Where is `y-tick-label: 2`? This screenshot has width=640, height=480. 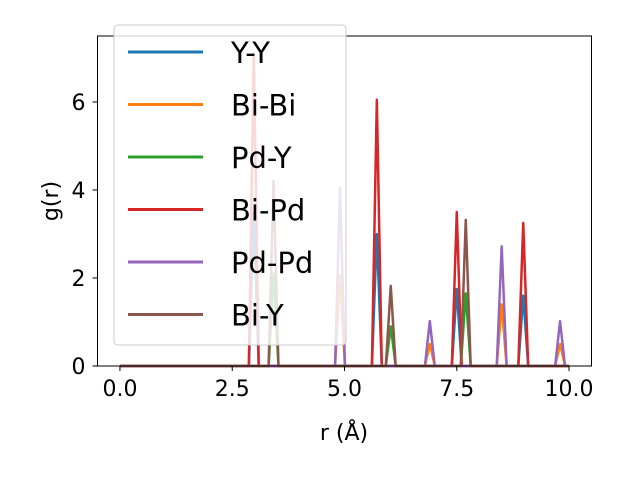 y-tick-label: 2 is located at coordinates (79, 279).